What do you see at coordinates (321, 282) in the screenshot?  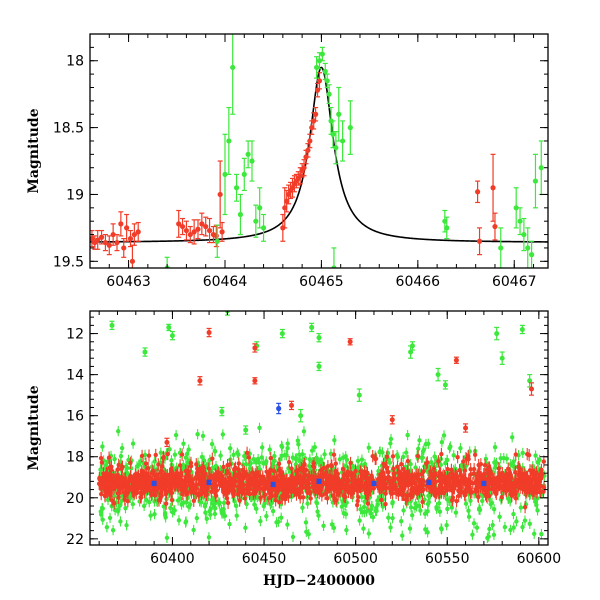 I see `x-tick-label: 60465` at bounding box center [321, 282].